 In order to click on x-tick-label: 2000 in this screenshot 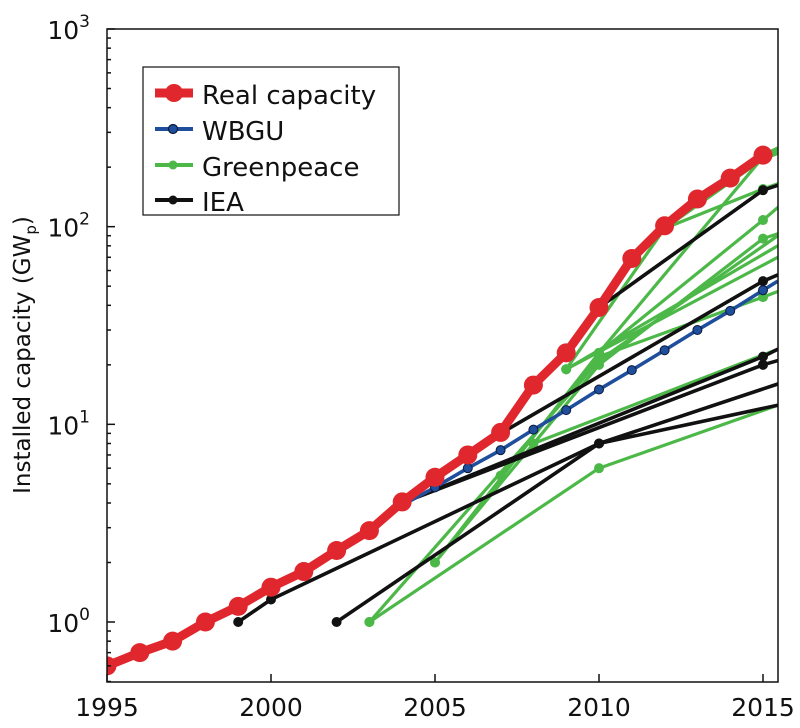, I will do `click(271, 707)`.